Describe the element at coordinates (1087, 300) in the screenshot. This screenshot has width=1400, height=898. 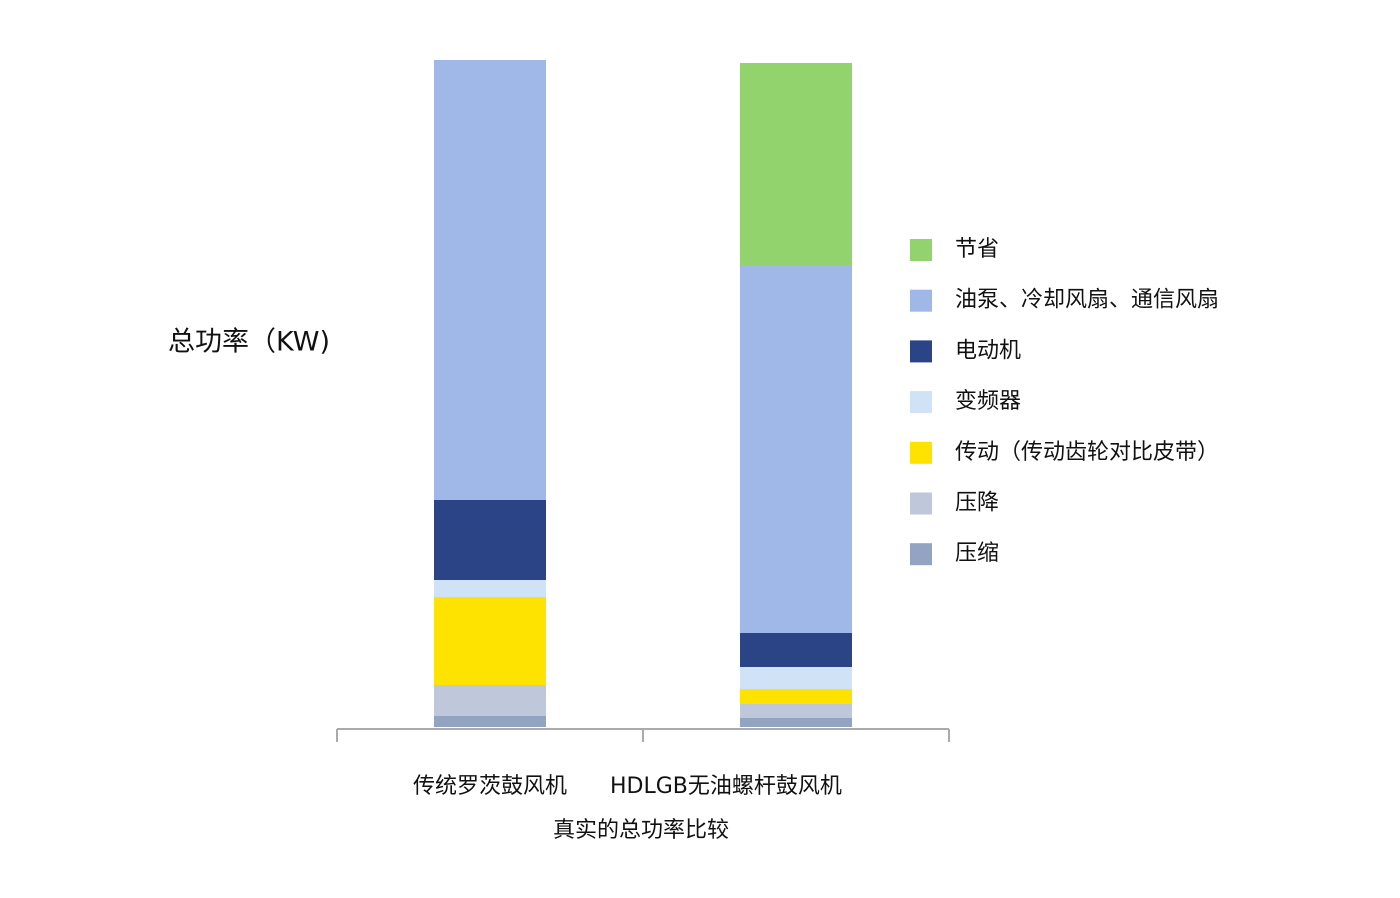
I see `legend-label: 油泵、冷却风扇、通信风扇` at that location.